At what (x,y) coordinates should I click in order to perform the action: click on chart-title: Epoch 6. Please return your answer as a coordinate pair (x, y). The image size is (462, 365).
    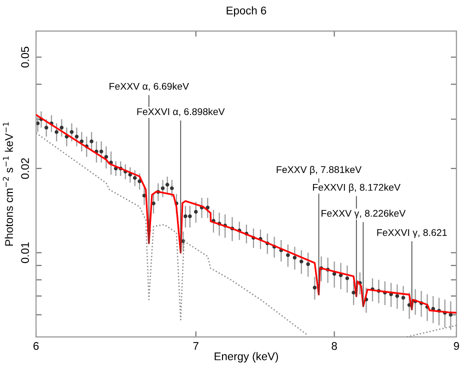
    Looking at the image, I should click on (246, 11).